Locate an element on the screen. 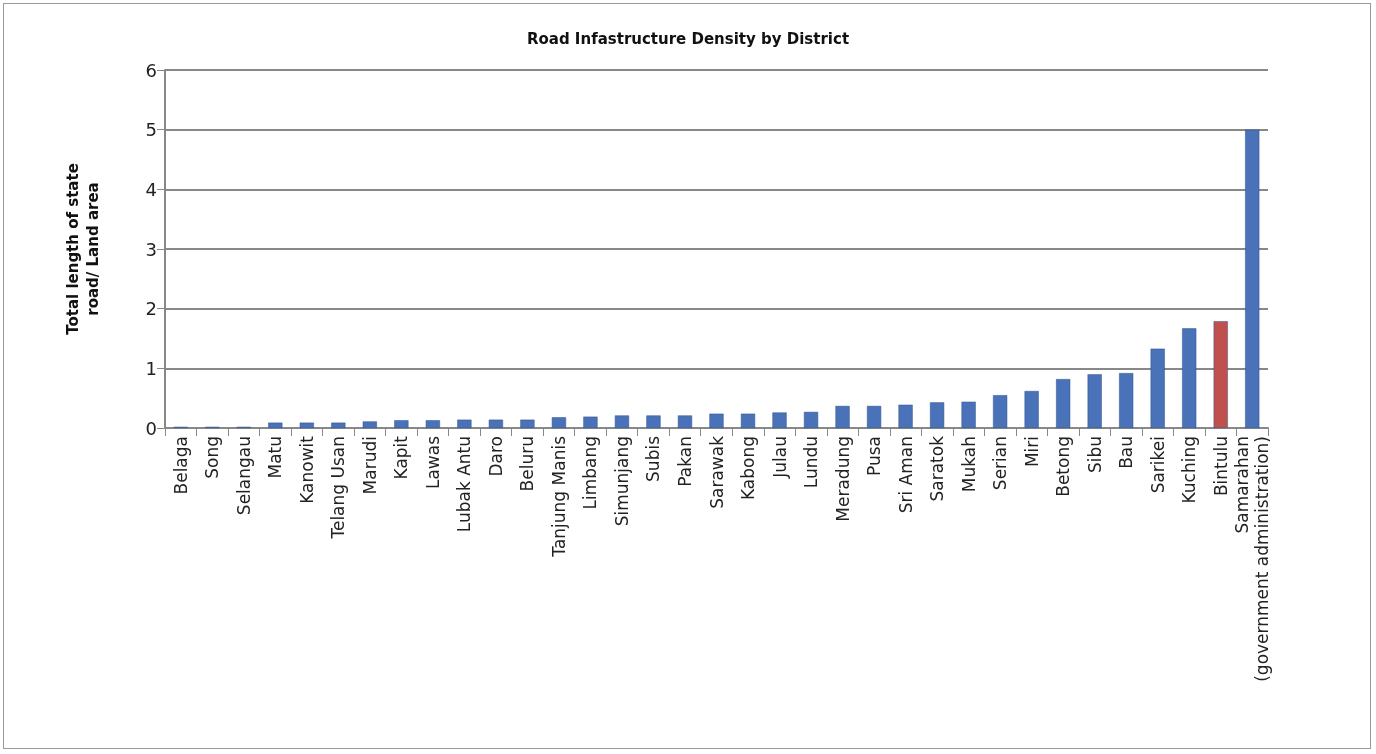 The width and height of the screenshot is (1376, 754). y-tick-label: 0 is located at coordinates (151, 428).